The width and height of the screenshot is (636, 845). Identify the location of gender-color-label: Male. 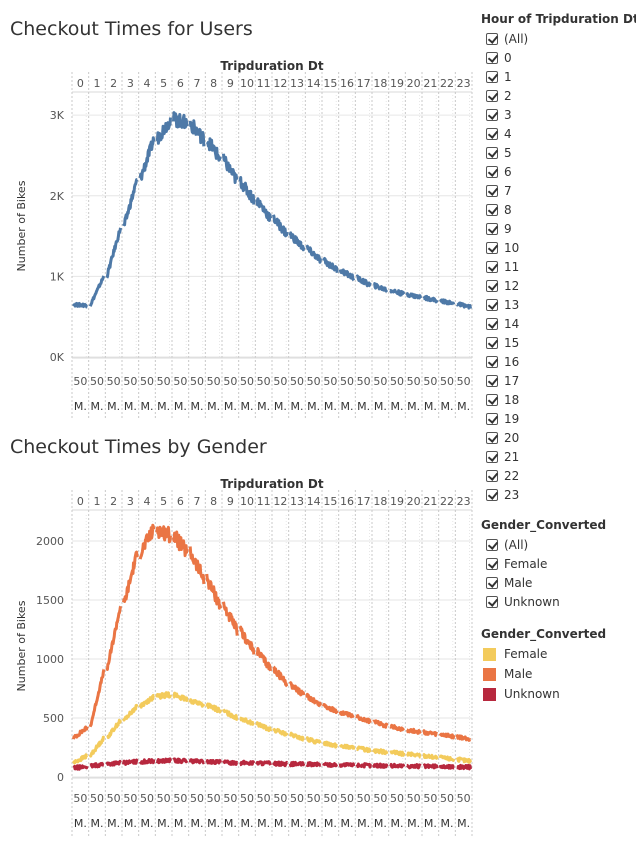
(518, 674).